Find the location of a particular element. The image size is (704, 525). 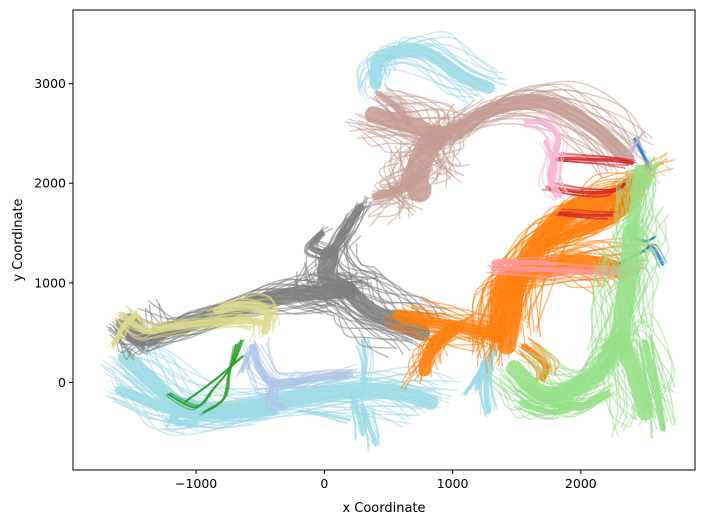

x-tick-label: 0 is located at coordinates (324, 483).